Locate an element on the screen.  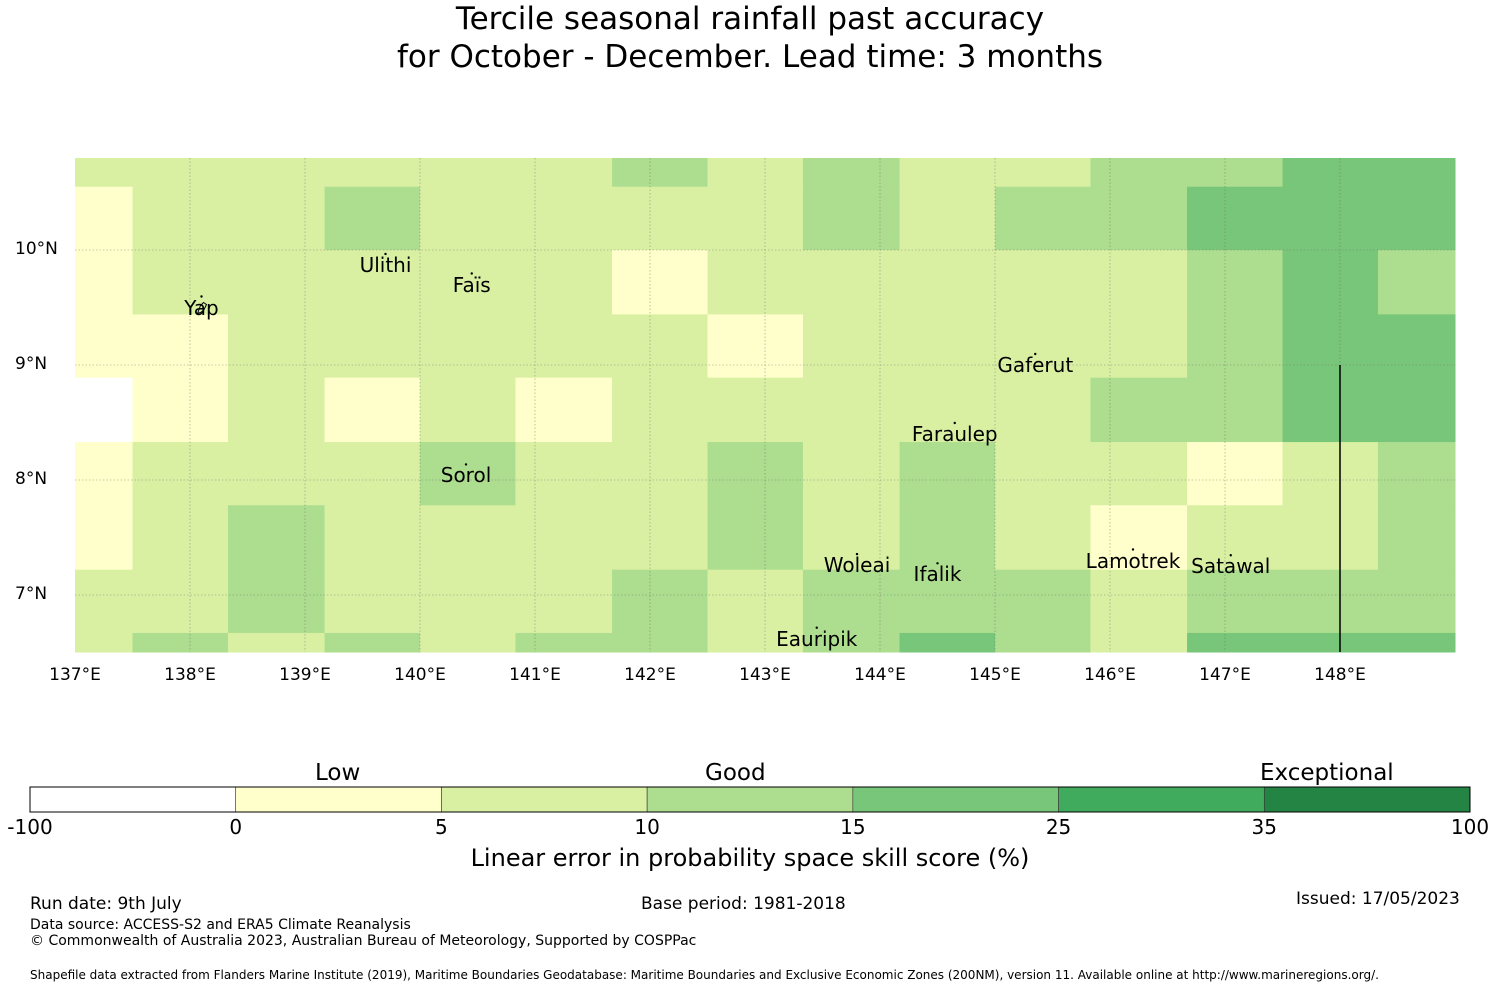
colorbar is located at coordinates (750, 799).